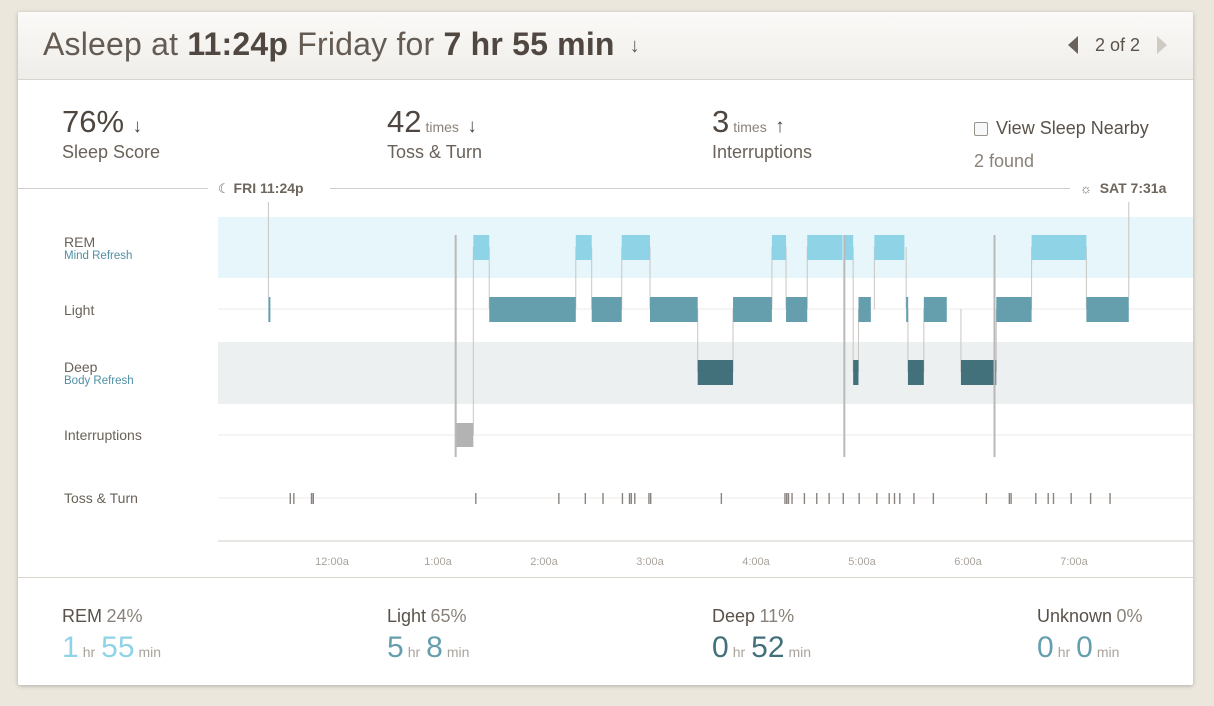 The image size is (1214, 706). What do you see at coordinates (99, 373) in the screenshot?
I see `row-label-deep: Deep Body Refresh` at bounding box center [99, 373].